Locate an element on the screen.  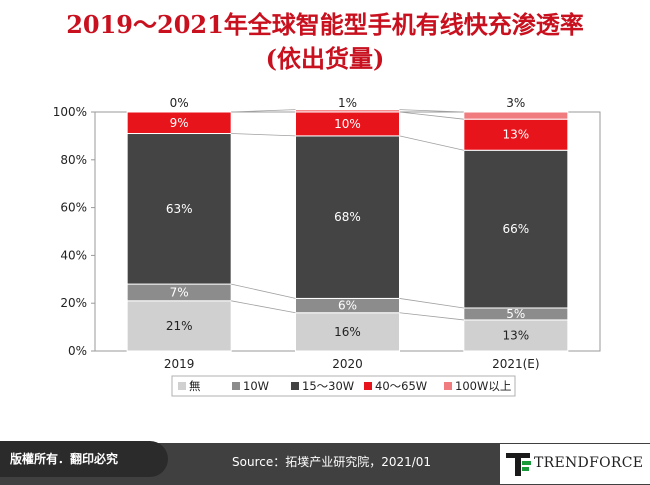
data-label: 66% is located at coordinates (515, 229).